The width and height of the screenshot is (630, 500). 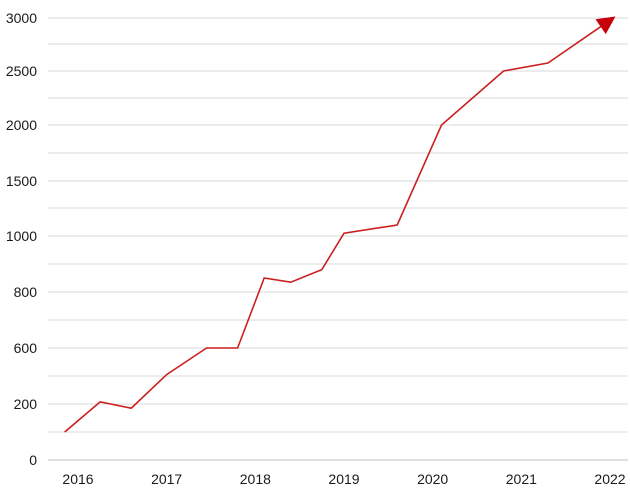 I want to click on x-tick-label: 2018, so click(x=255, y=479).